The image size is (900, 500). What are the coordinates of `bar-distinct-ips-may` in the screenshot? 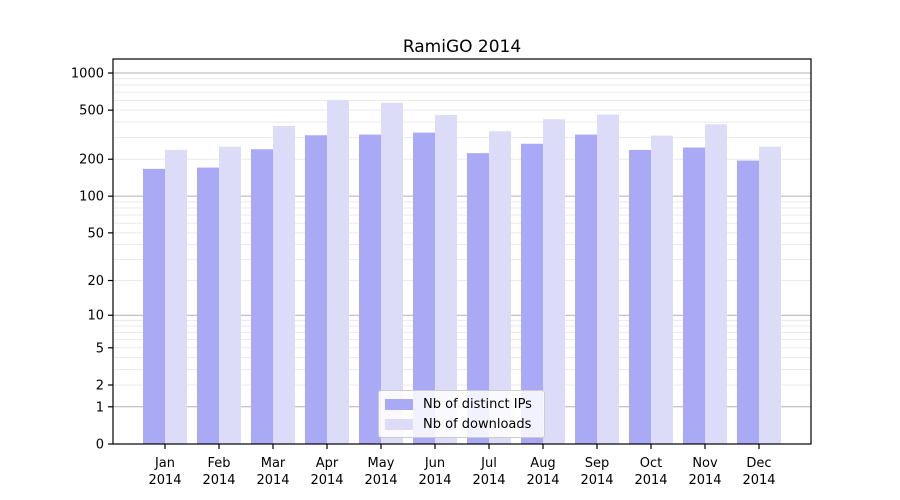 It's located at (370, 289).